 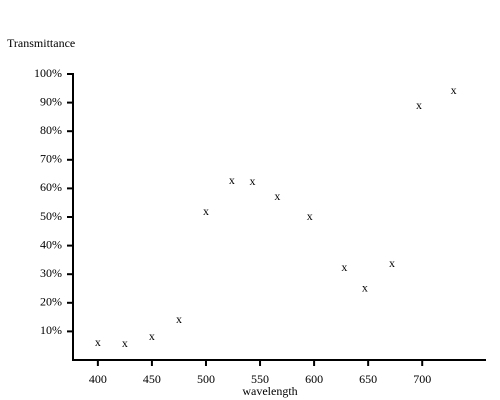 I want to click on x-tick-label: 400, so click(x=98, y=379).